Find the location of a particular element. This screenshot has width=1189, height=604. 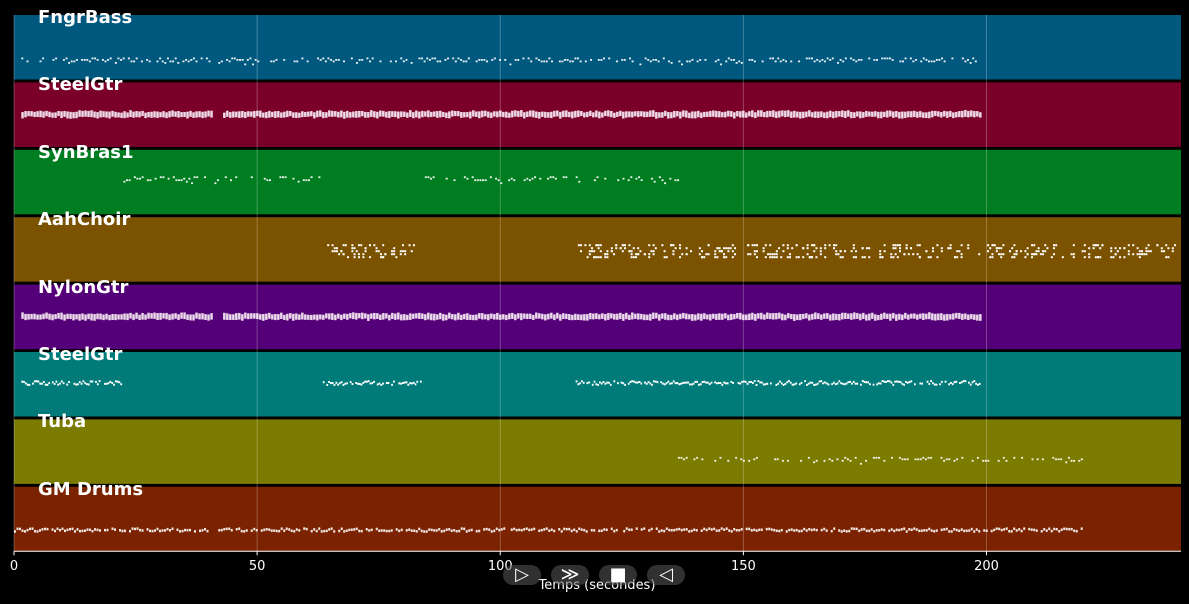

track-label-8: GM Drums is located at coordinates (91, 489).